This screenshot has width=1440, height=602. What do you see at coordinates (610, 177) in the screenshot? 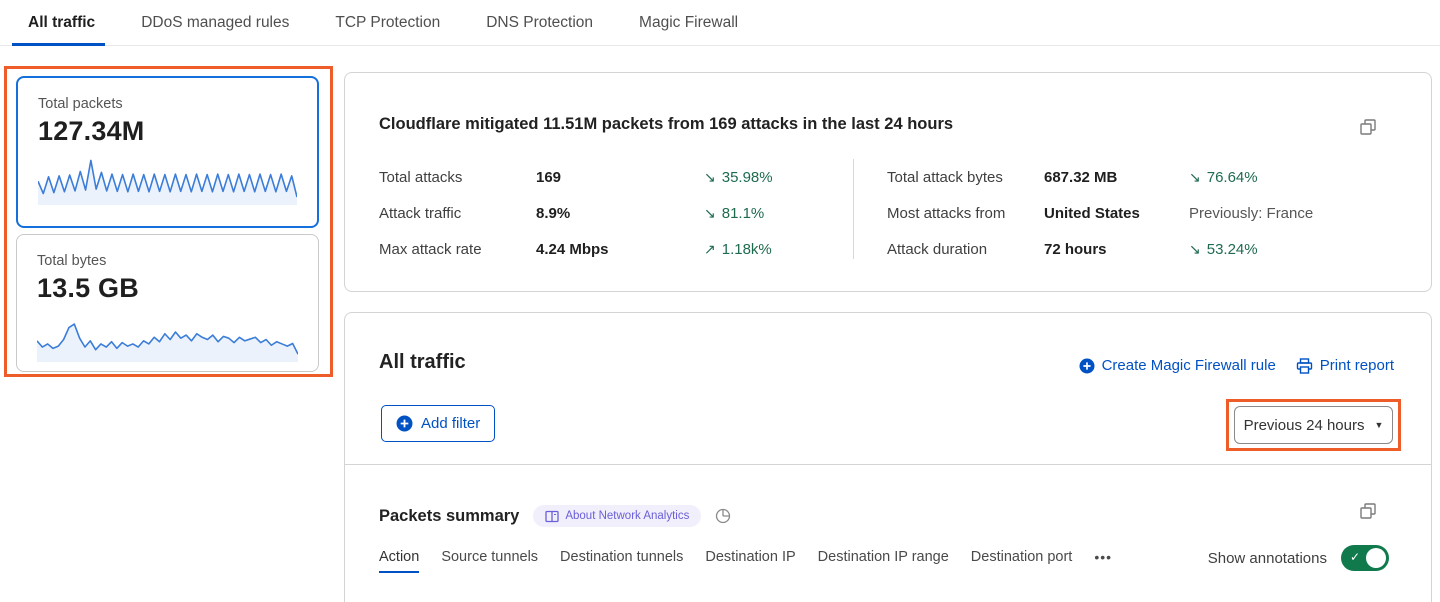
I see `stat-total-attacks: Total attacks 169 ↘ 35.98%` at bounding box center [610, 177].